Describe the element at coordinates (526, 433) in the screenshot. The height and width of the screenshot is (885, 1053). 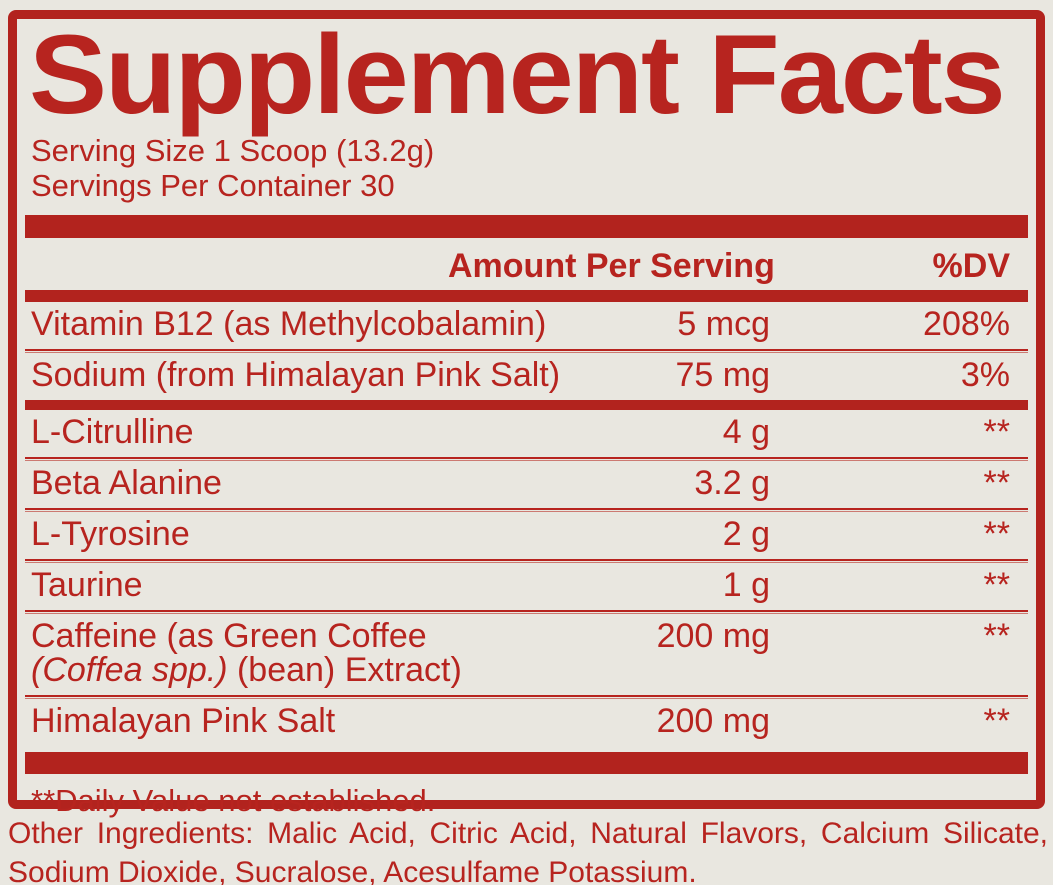
I see `table-row-l-citrulline: L-Citrulline 4 g **` at that location.